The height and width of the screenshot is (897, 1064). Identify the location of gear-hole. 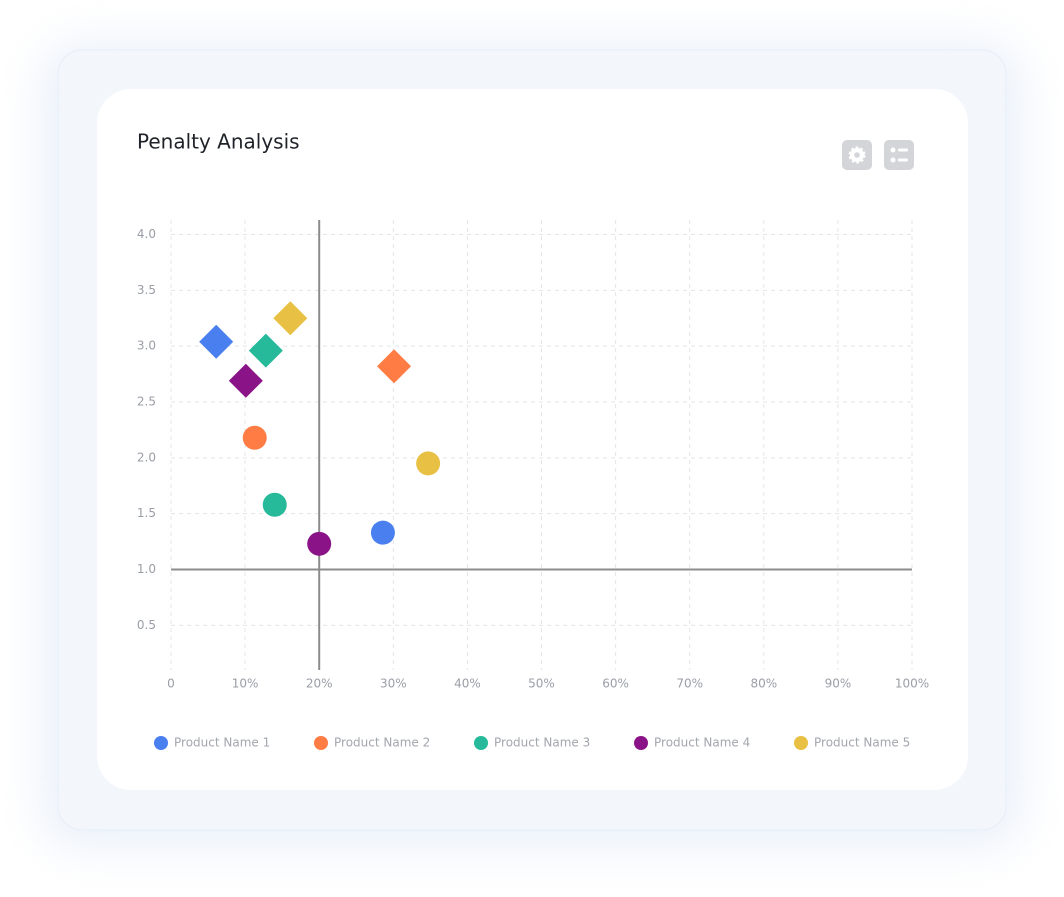
(857, 155).